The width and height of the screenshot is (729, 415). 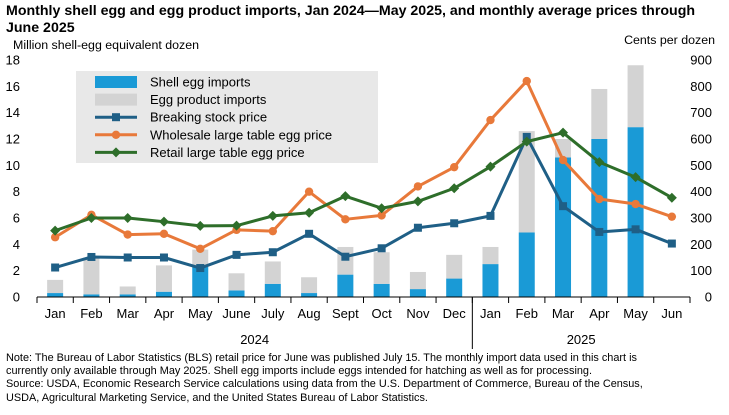 What do you see at coordinates (701, 244) in the screenshot?
I see `right-tick-label: 200` at bounding box center [701, 244].